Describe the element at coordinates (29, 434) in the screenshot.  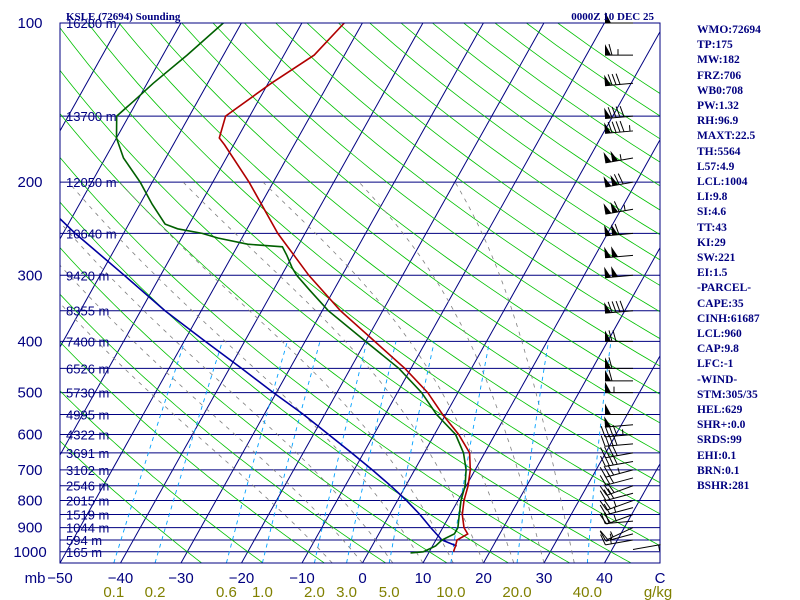
I see `pressure-tick-label: 600` at that location.